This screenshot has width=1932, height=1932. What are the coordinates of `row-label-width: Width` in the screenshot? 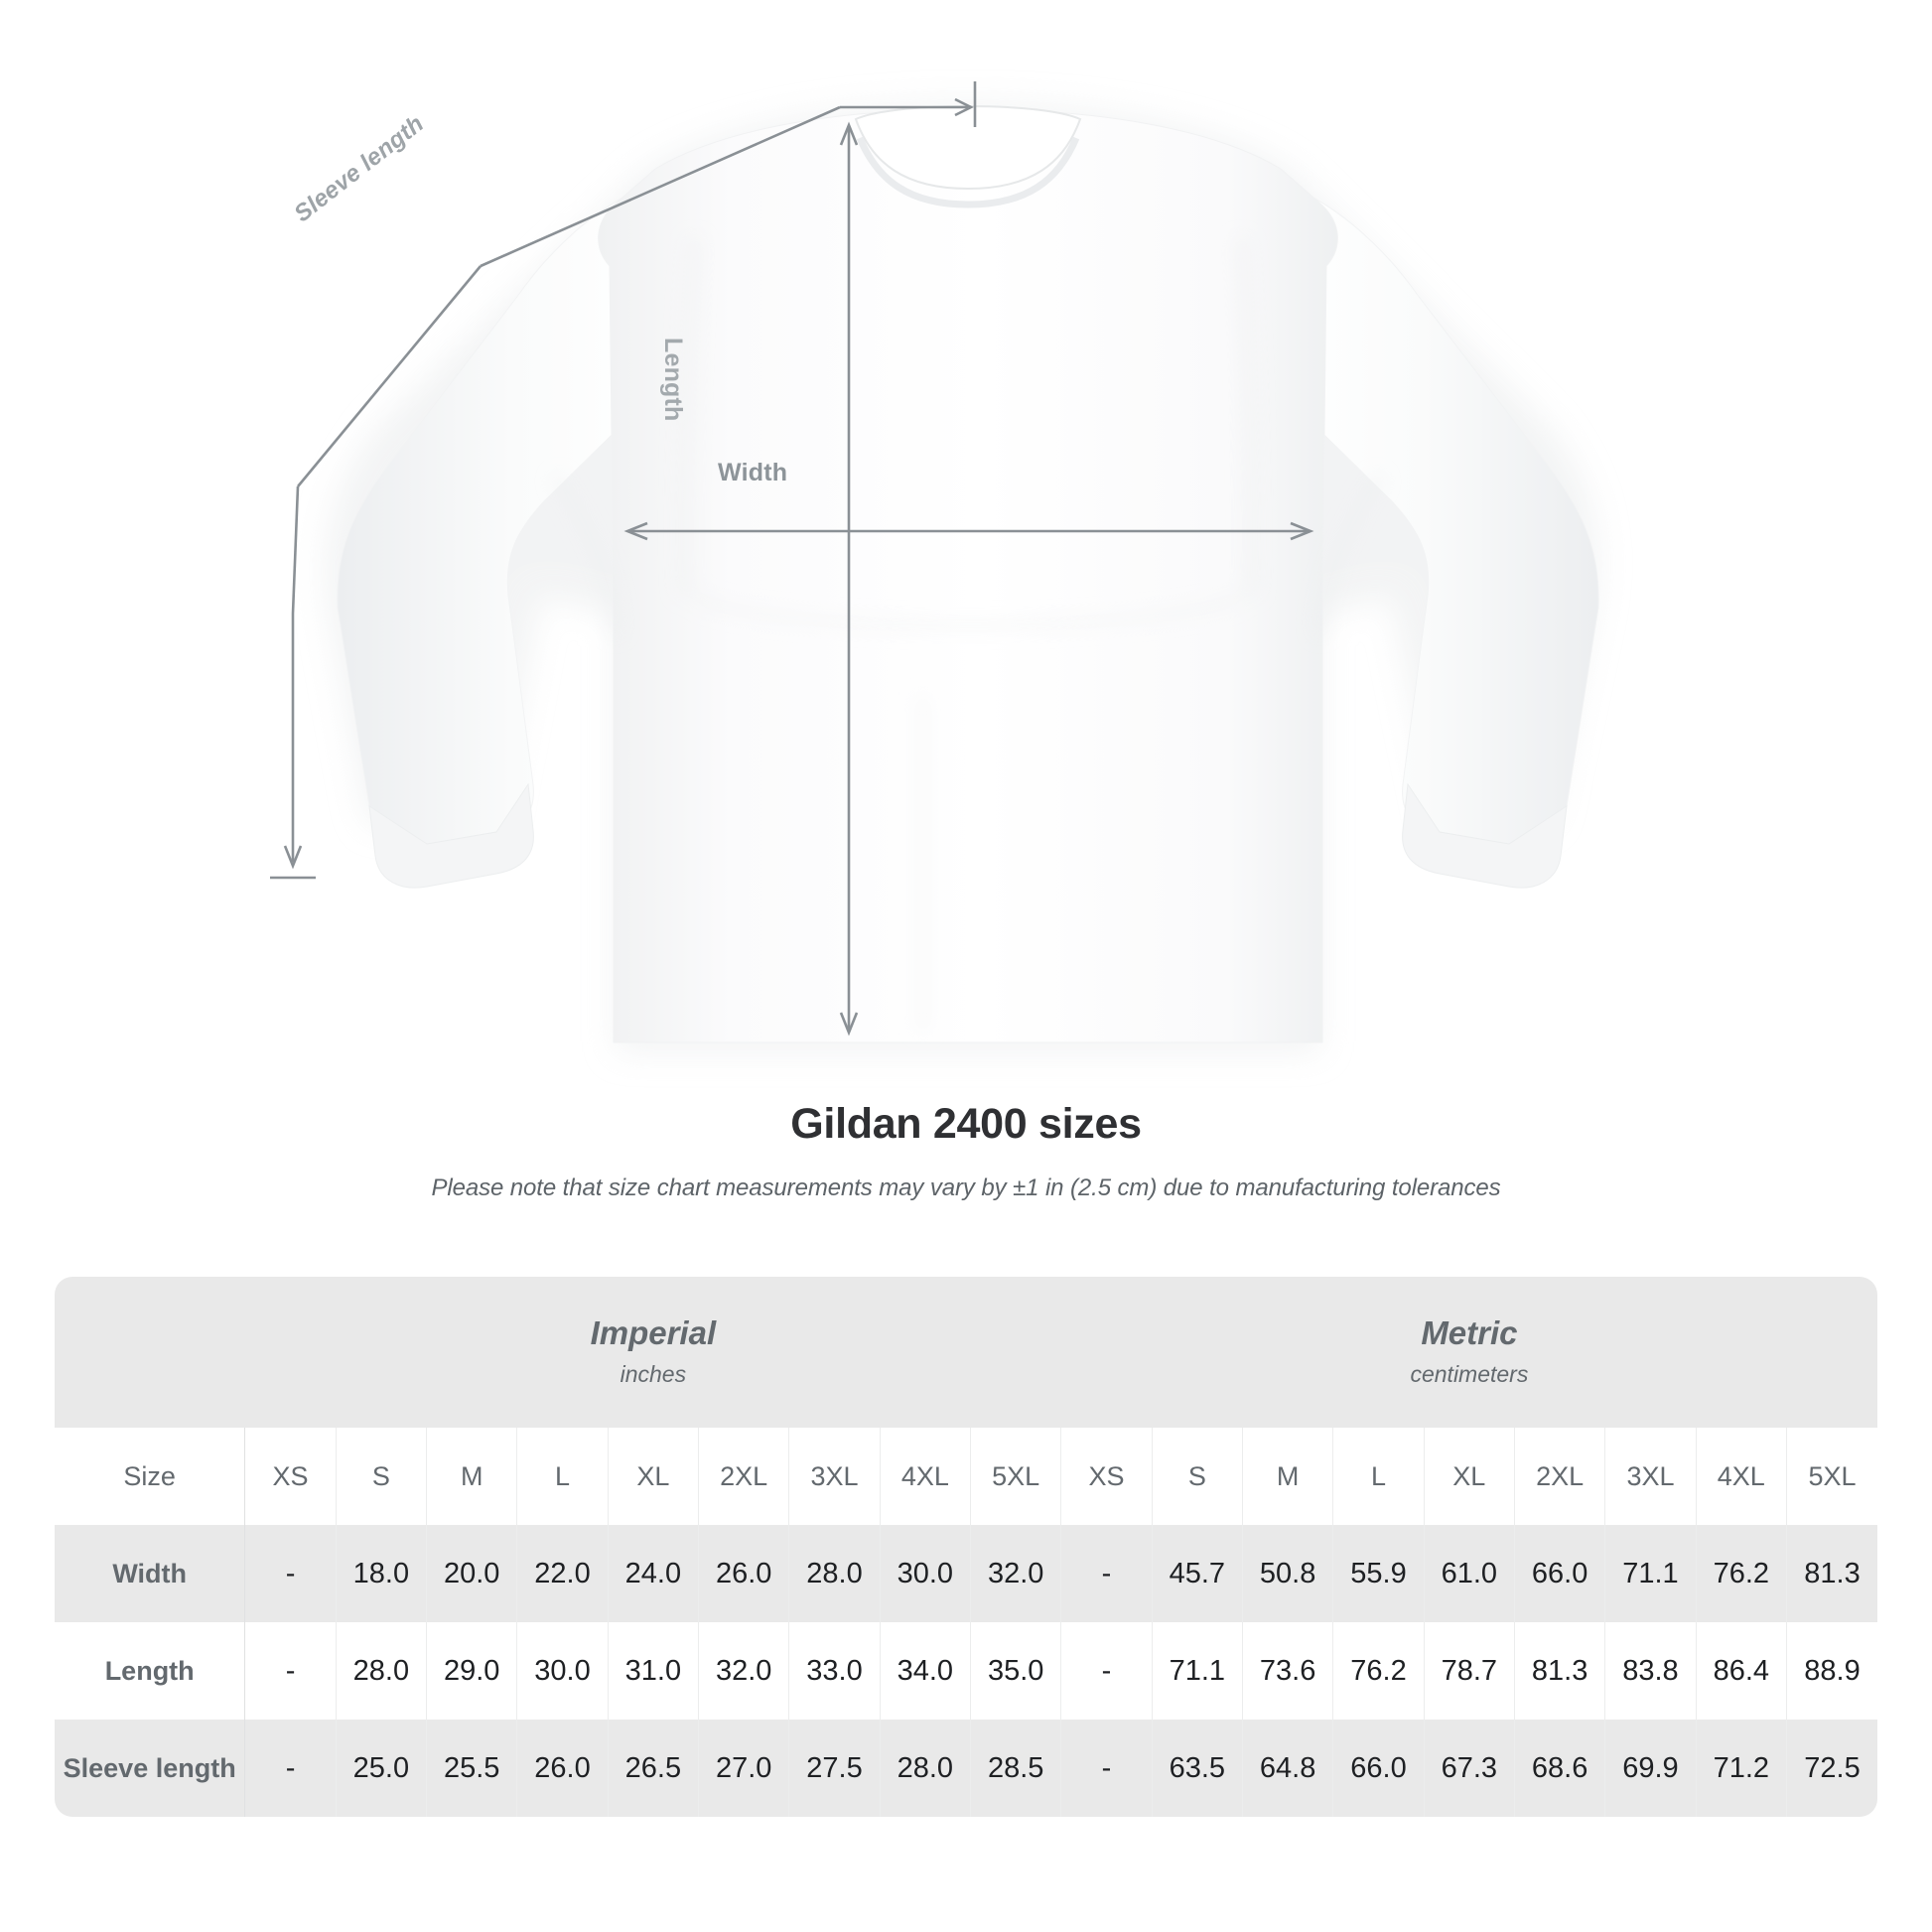 It's located at (151, 1573).